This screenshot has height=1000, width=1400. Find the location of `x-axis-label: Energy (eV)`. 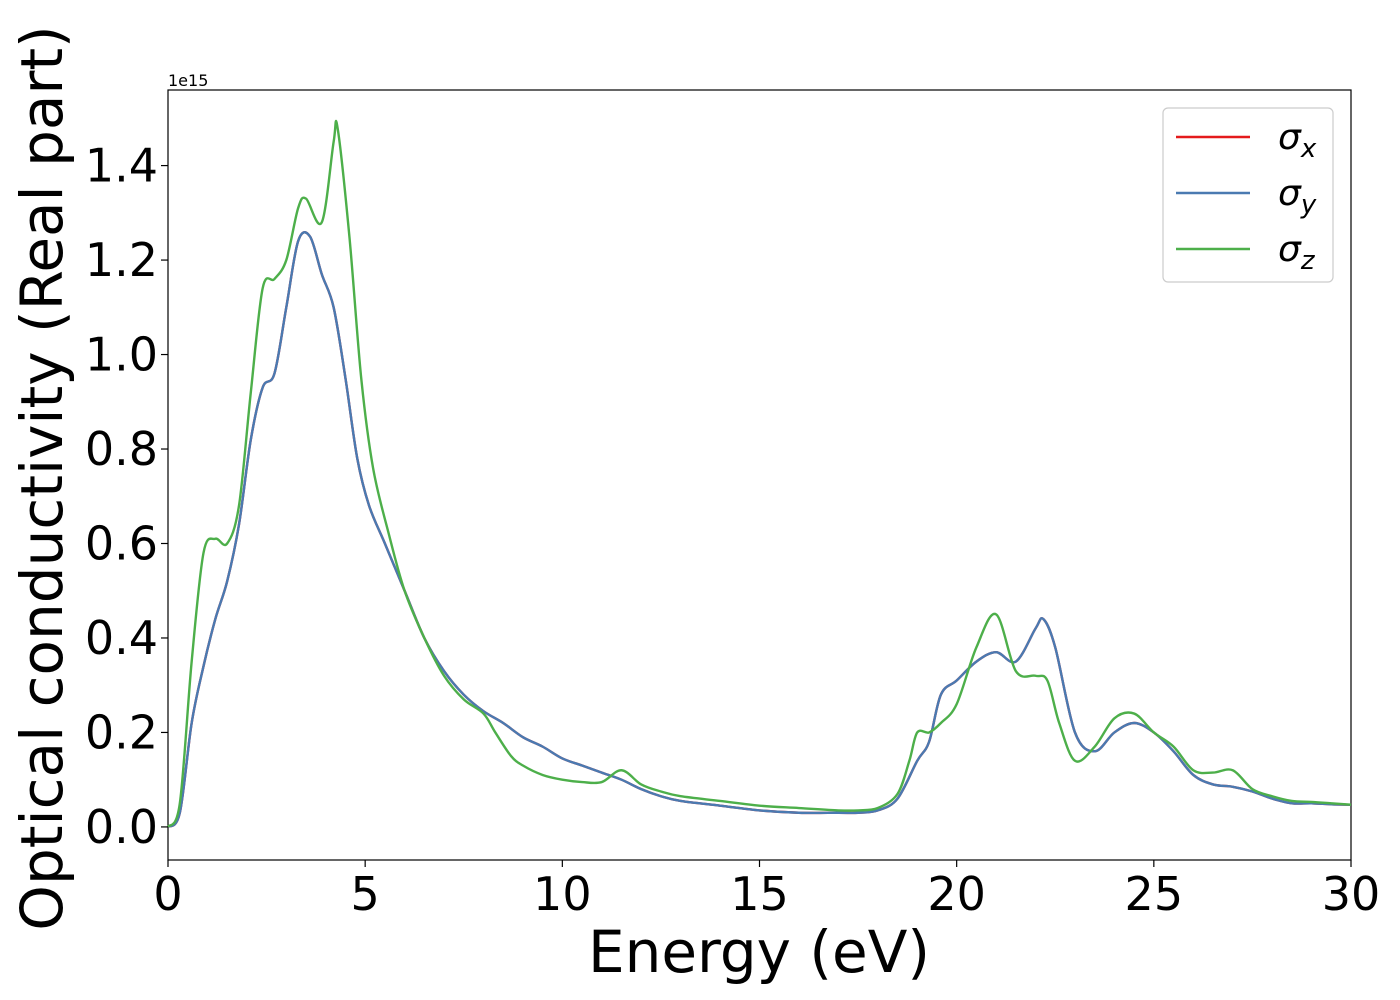

x-axis-label: Energy (eV) is located at coordinates (759, 952).